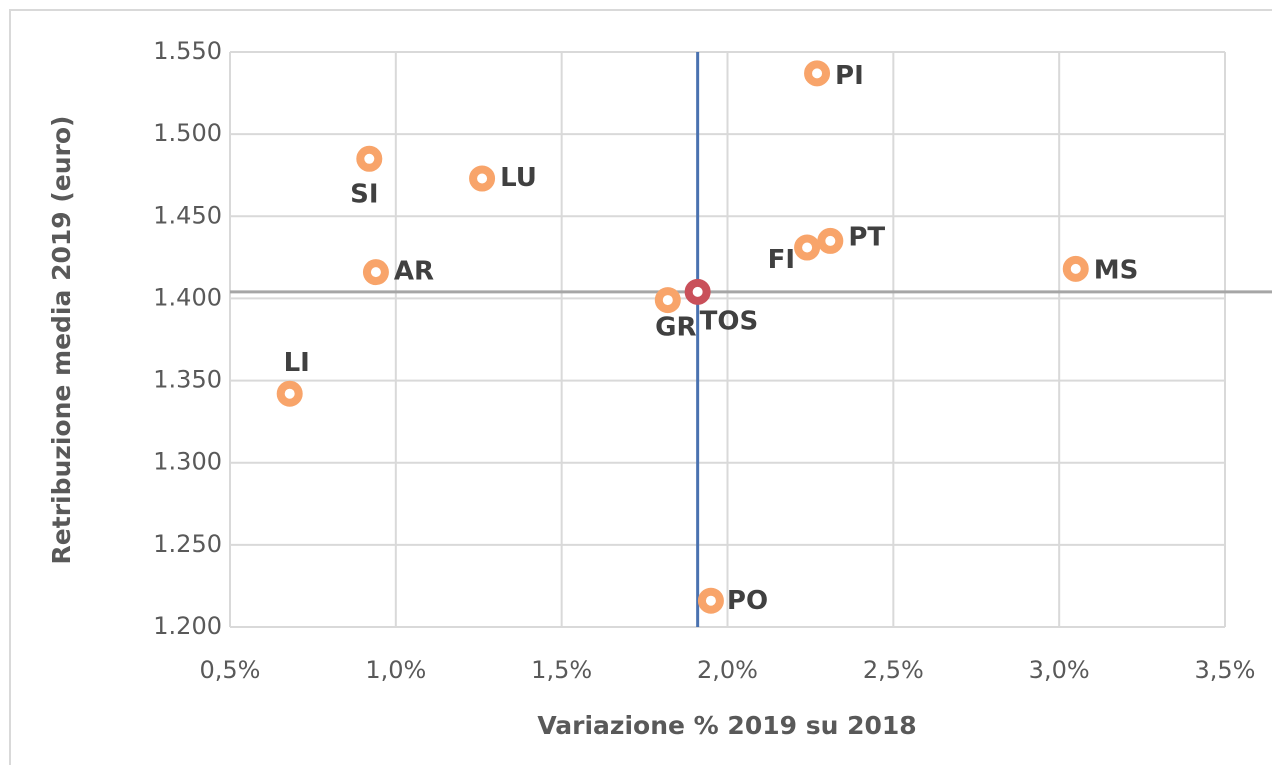  Describe the element at coordinates (675, 328) in the screenshot. I see `point-label: GR` at that location.